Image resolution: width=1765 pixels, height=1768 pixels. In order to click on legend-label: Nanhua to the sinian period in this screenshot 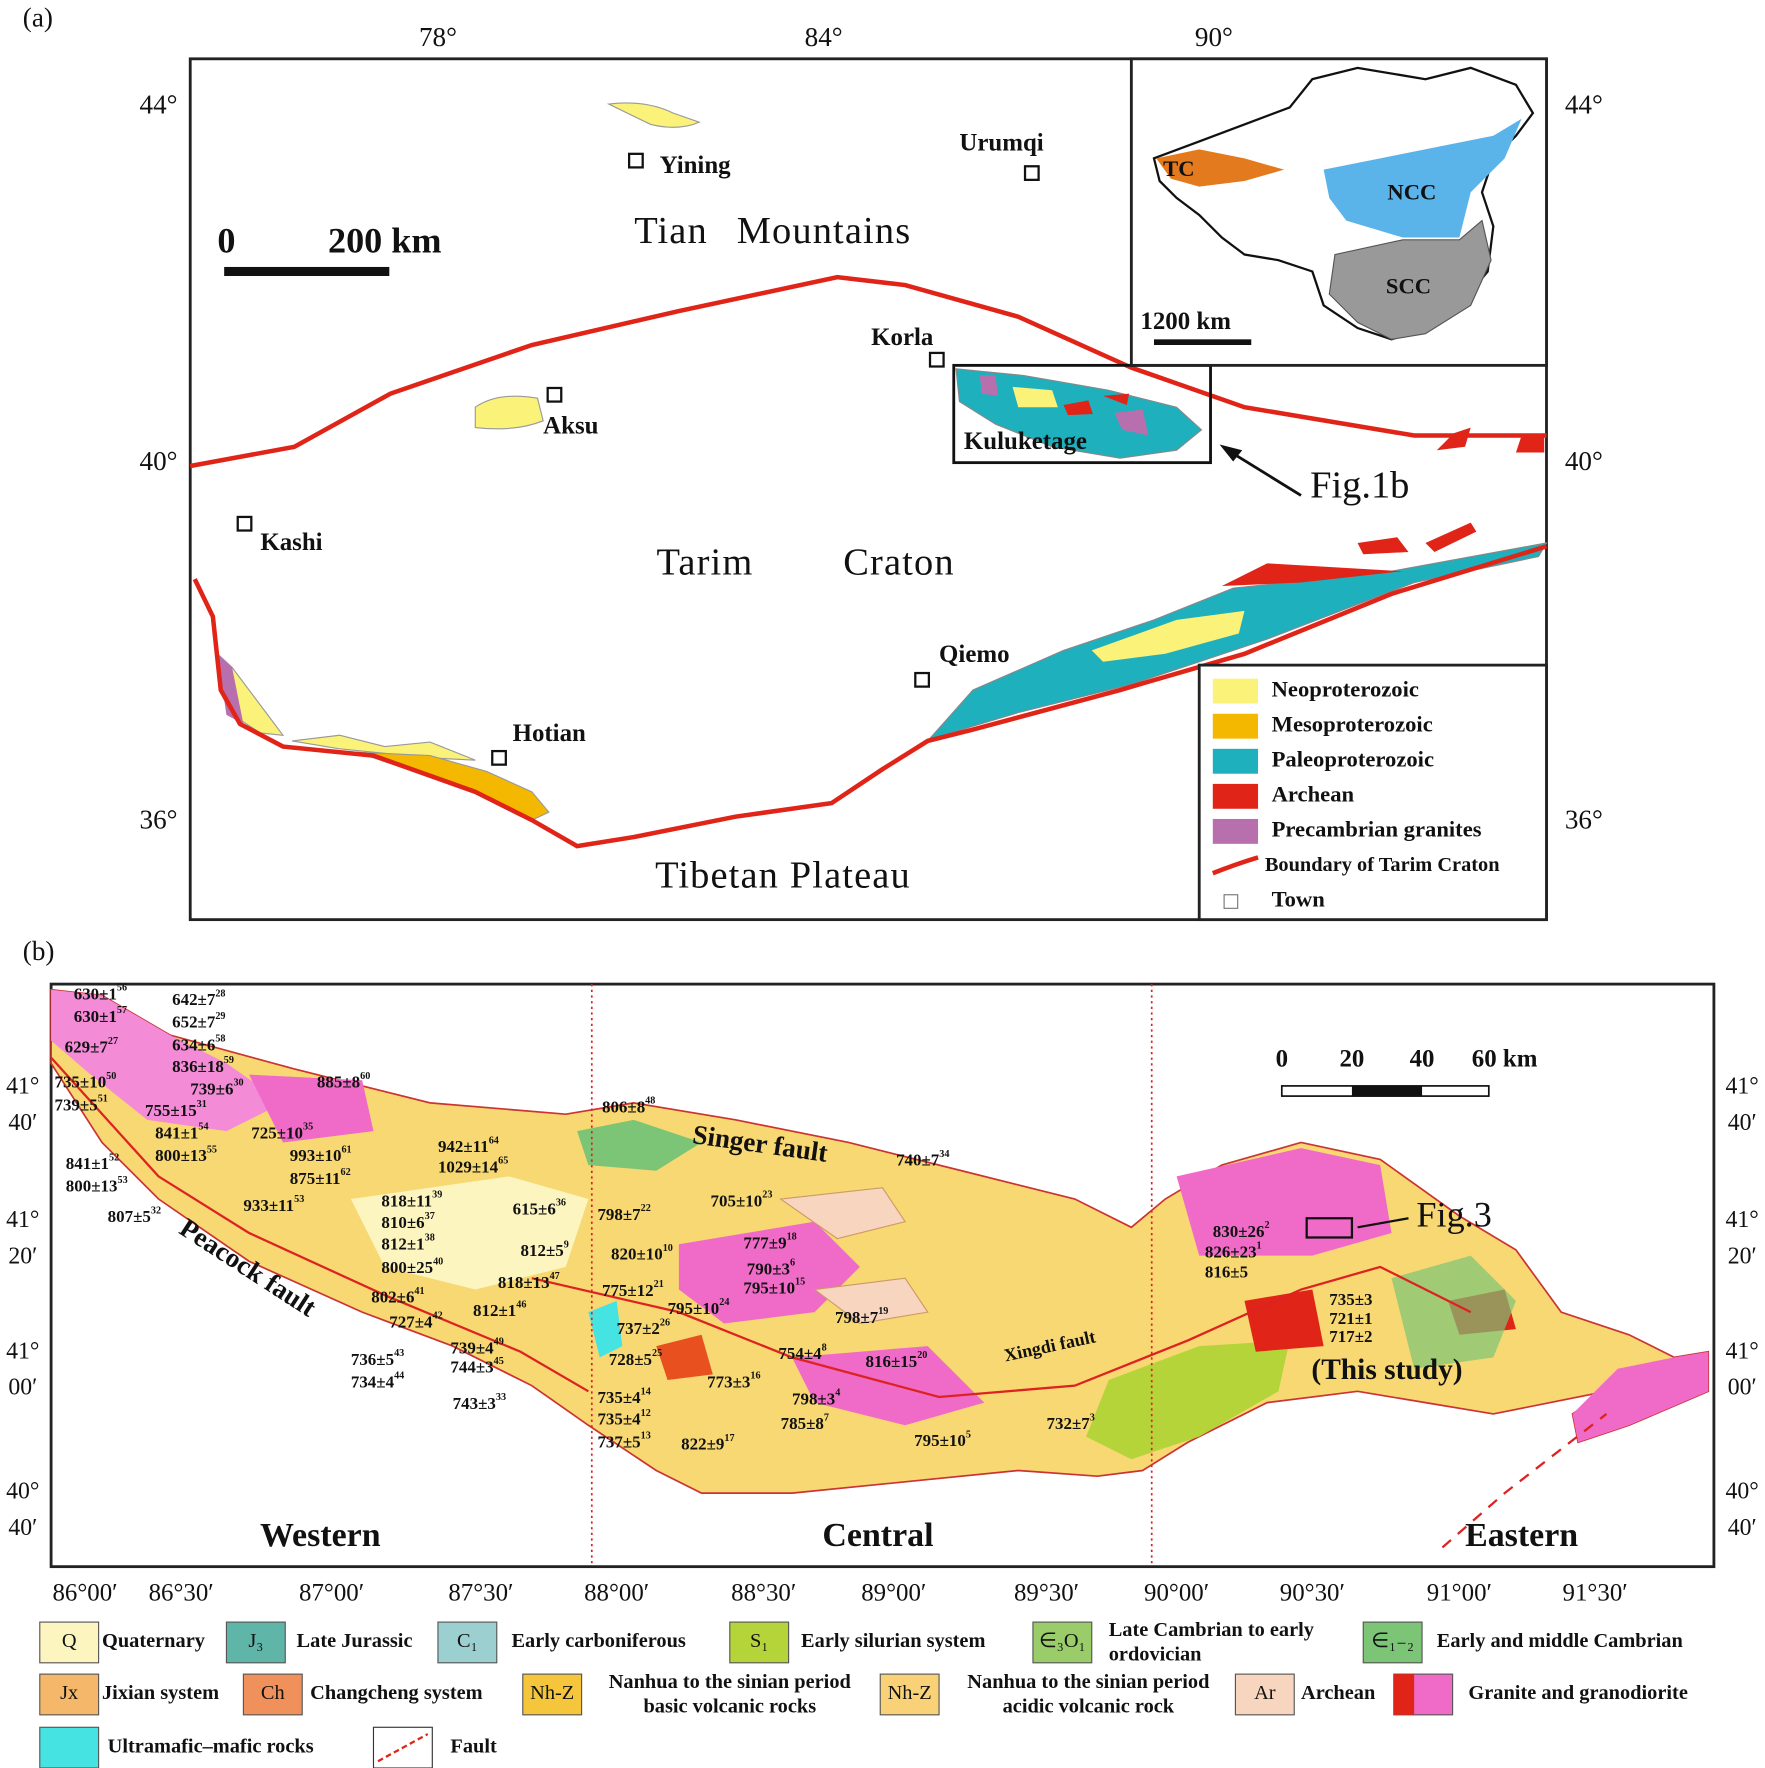, I will do `click(730, 1682)`.